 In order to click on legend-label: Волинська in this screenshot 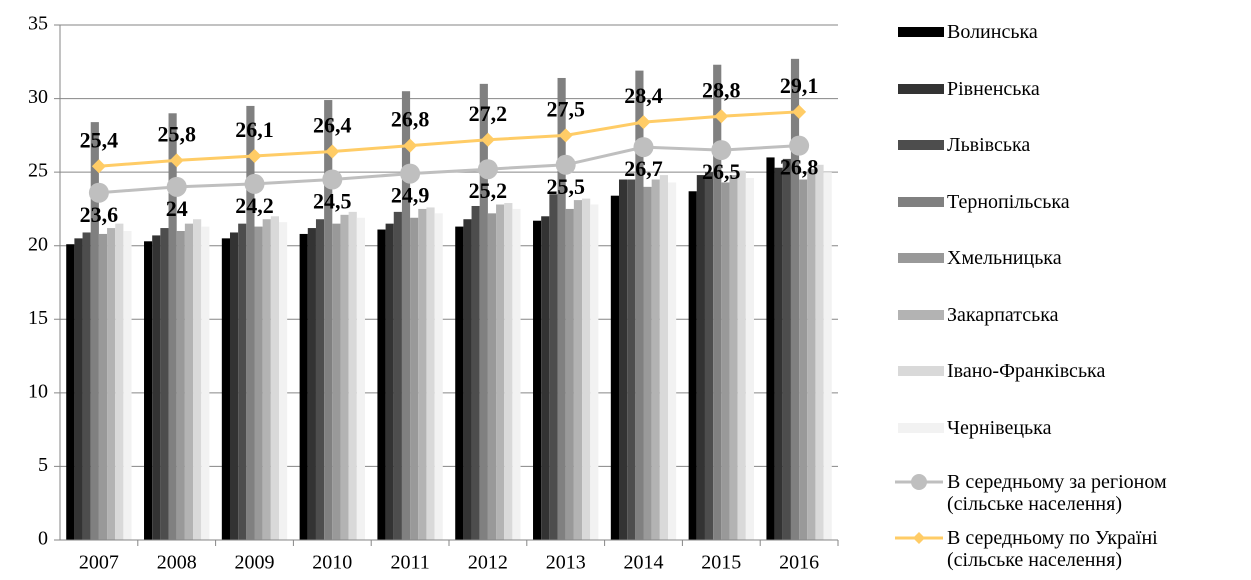, I will do `click(992, 32)`.